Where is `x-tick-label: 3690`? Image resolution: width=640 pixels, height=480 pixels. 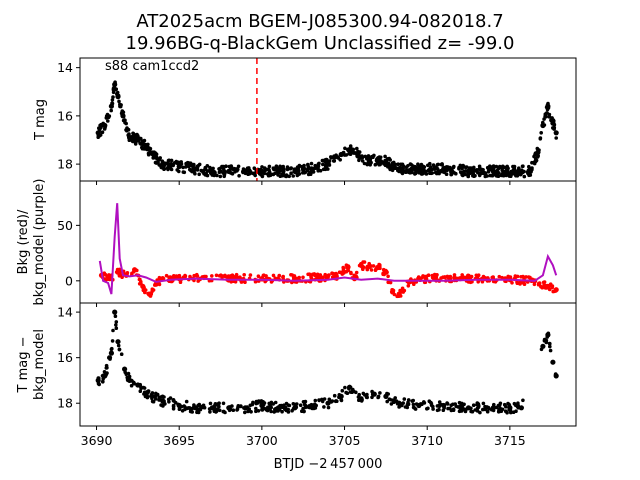 x-tick-label: 3690 is located at coordinates (97, 440).